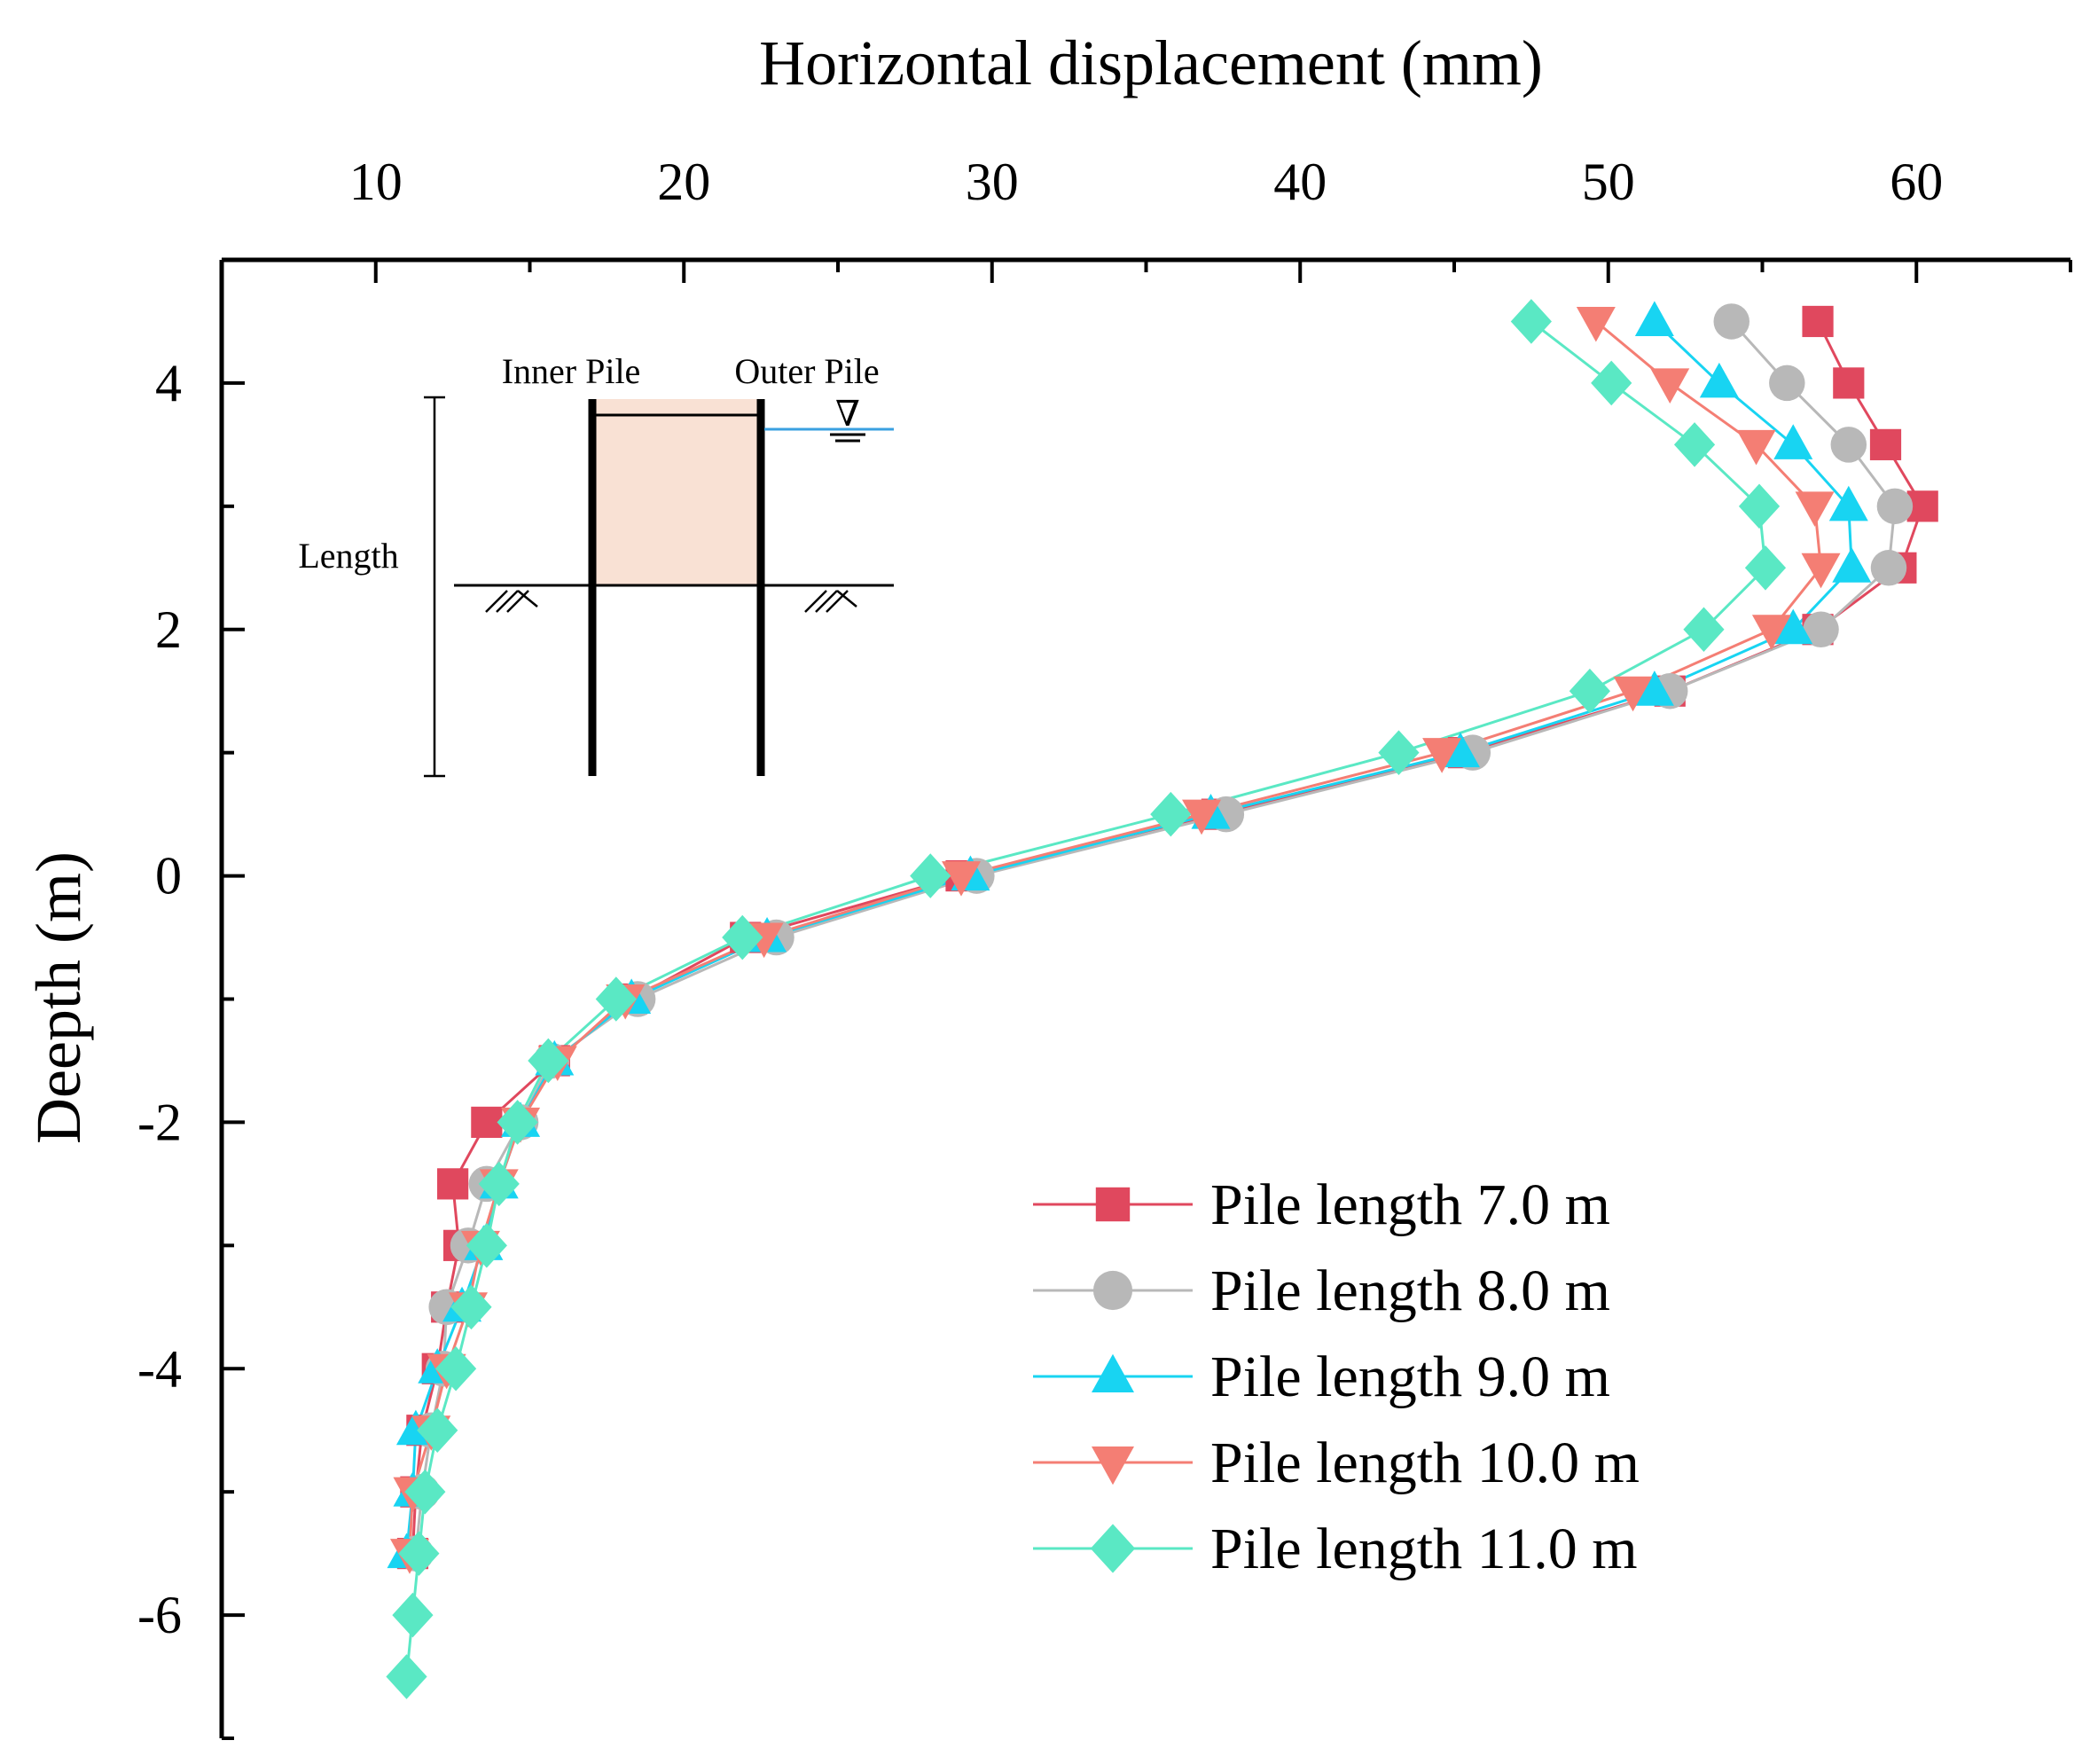 This screenshot has height=1764, width=2090. What do you see at coordinates (992, 182) in the screenshot?
I see `x-tick-label: 30` at bounding box center [992, 182].